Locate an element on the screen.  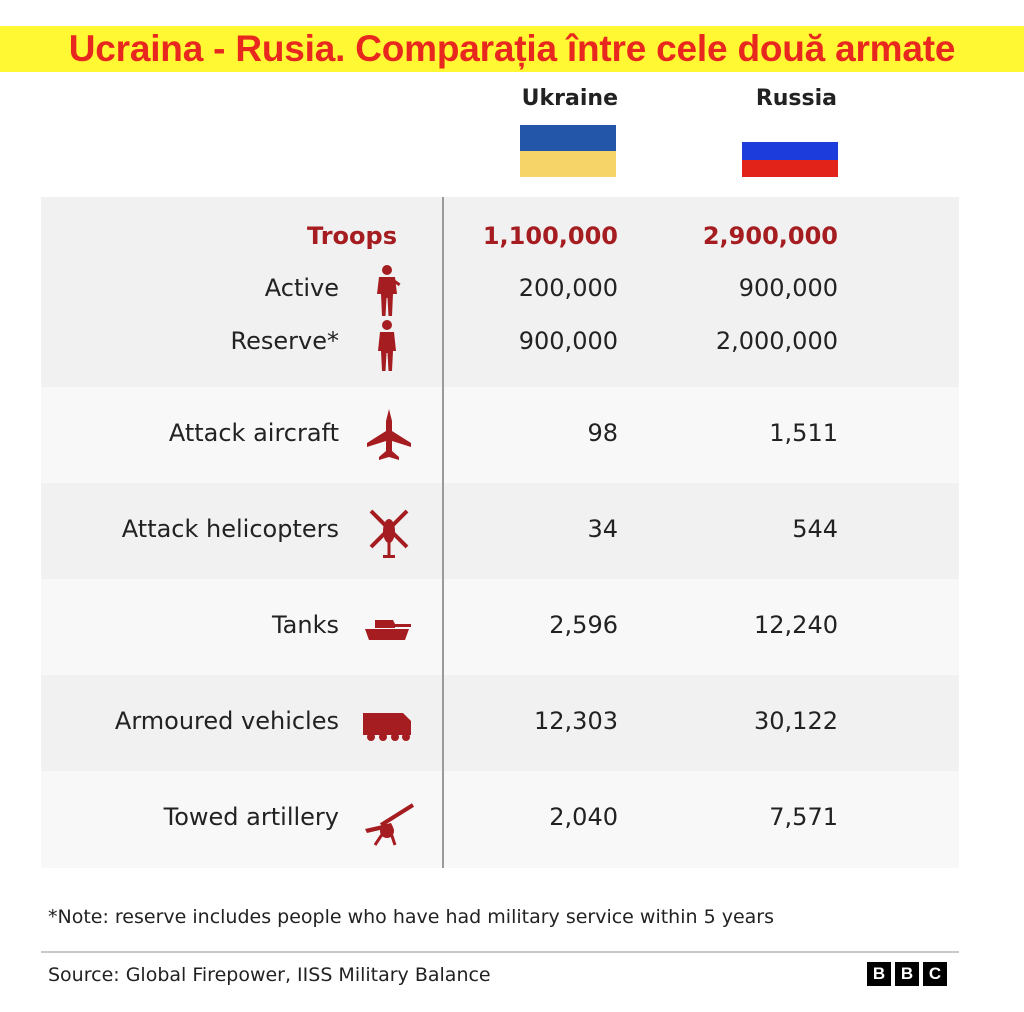
artillery-icon is located at coordinates (389, 821).